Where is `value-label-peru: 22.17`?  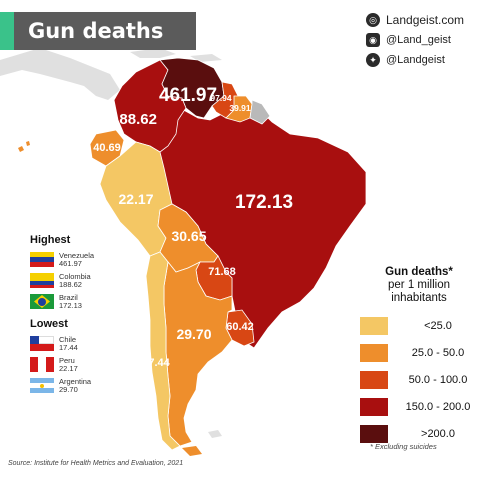
value-label-peru: 22.17 is located at coordinates (135, 199).